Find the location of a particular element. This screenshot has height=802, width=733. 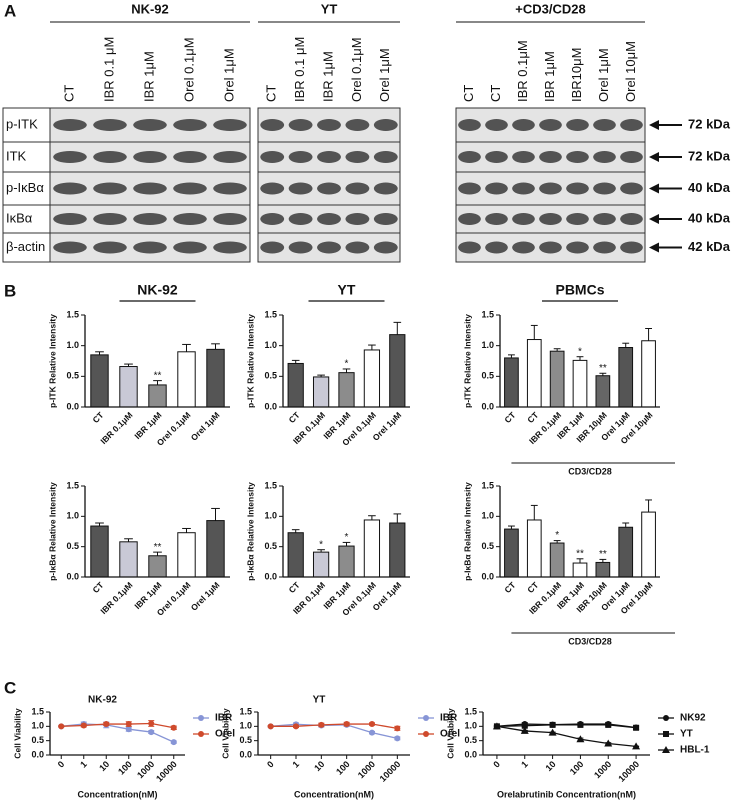

legend-label: IBR is located at coordinates (224, 718).